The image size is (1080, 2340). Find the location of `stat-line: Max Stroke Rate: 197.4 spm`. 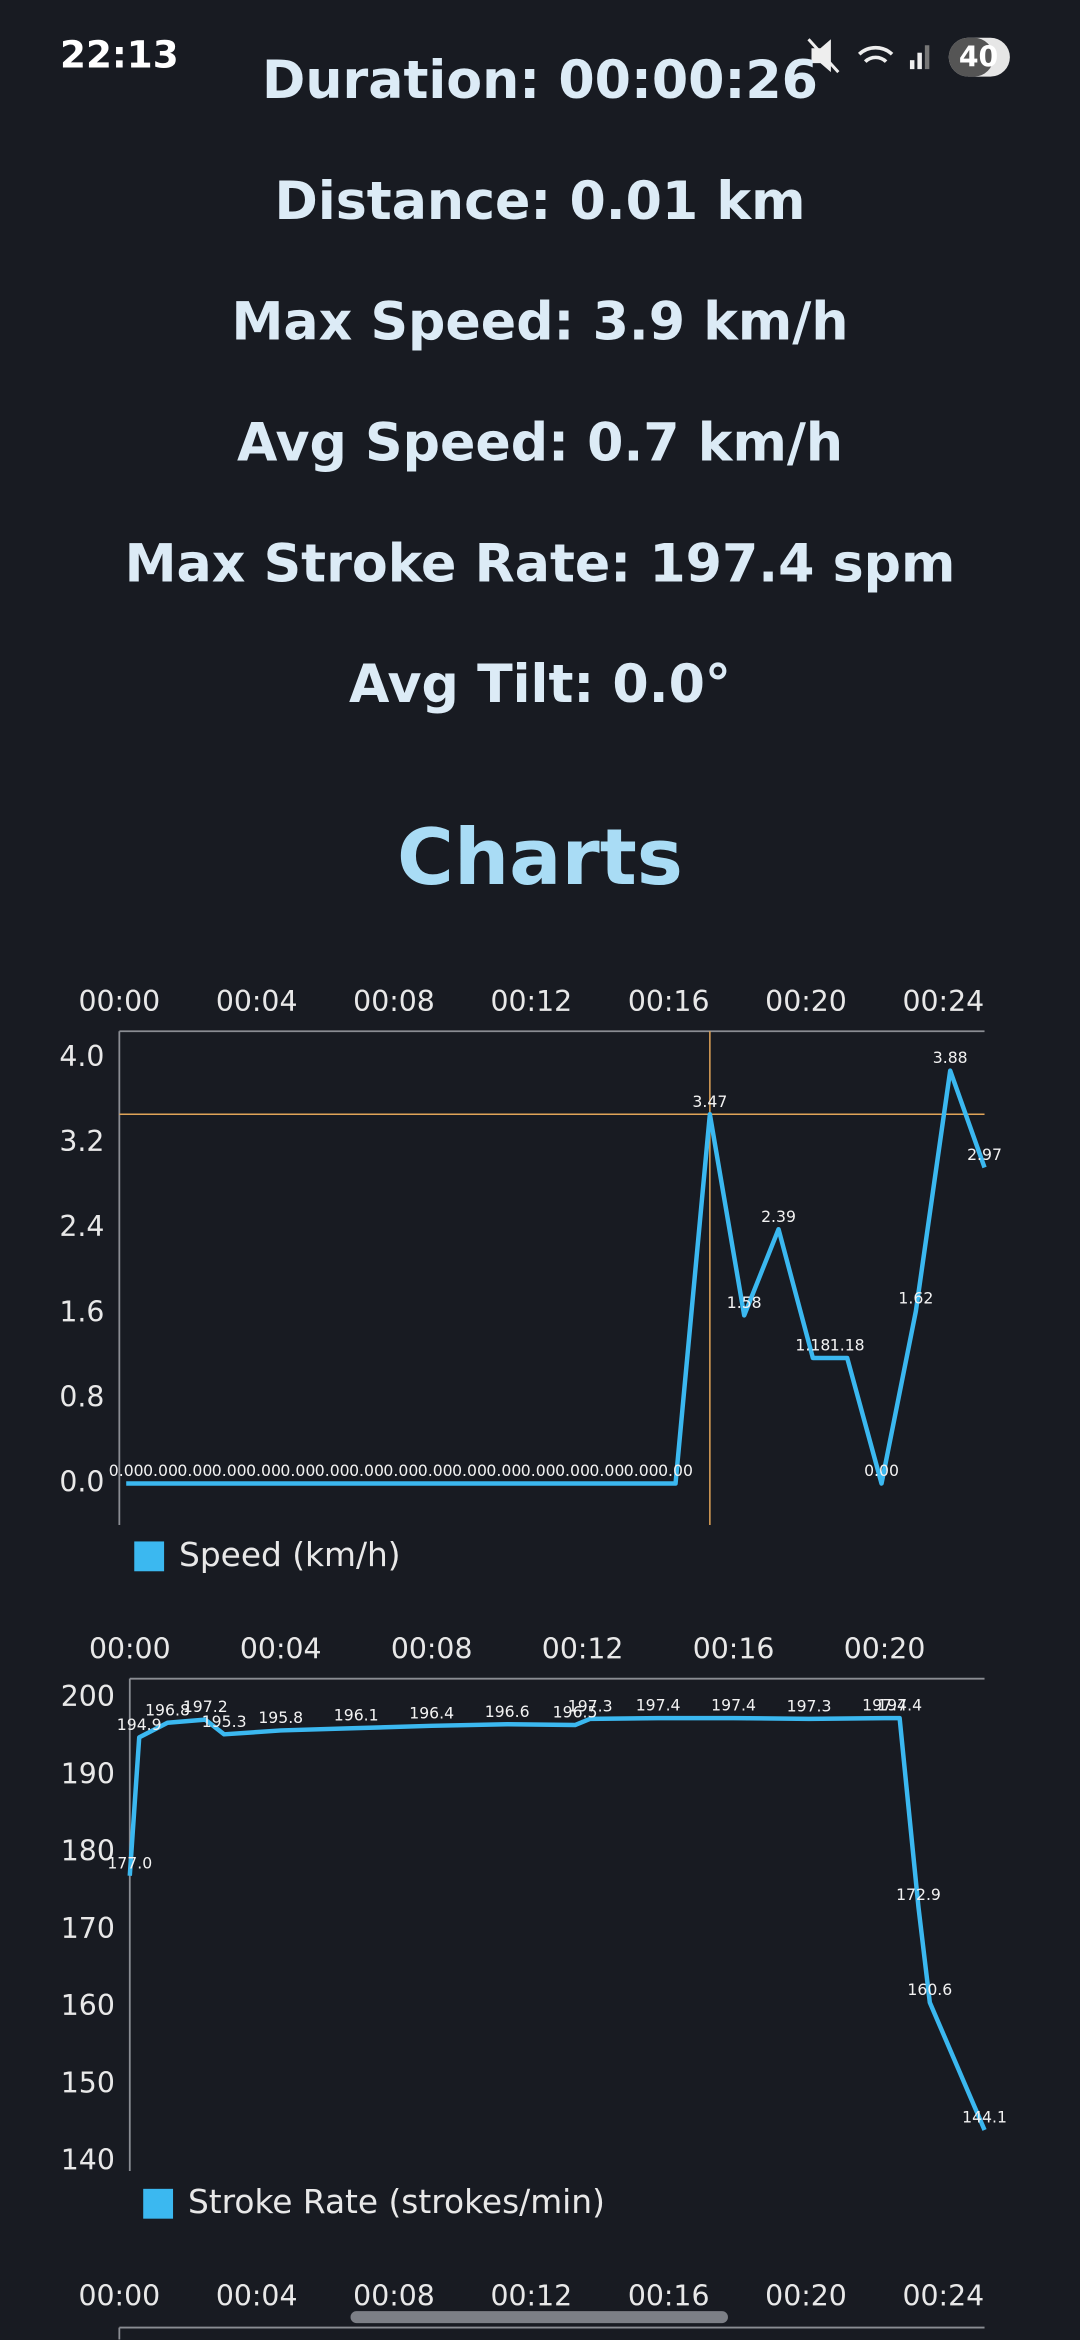

stat-line: Max Stroke Rate: 197.4 spm is located at coordinates (540, 564).